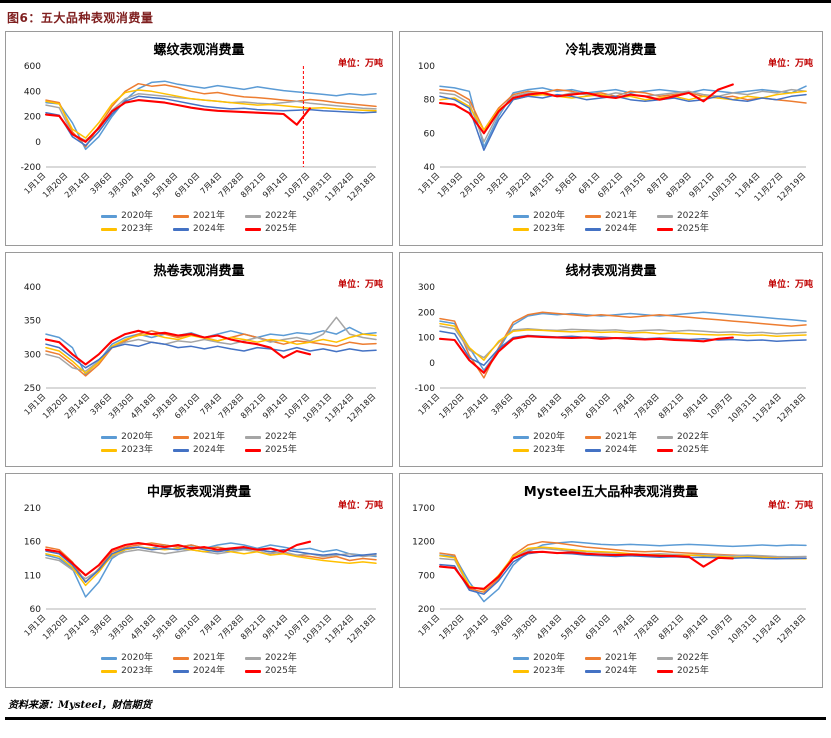 This screenshot has width=831, height=738. Describe the element at coordinates (549, 627) in the screenshot. I see `svg-text: 4月18日` at that location.